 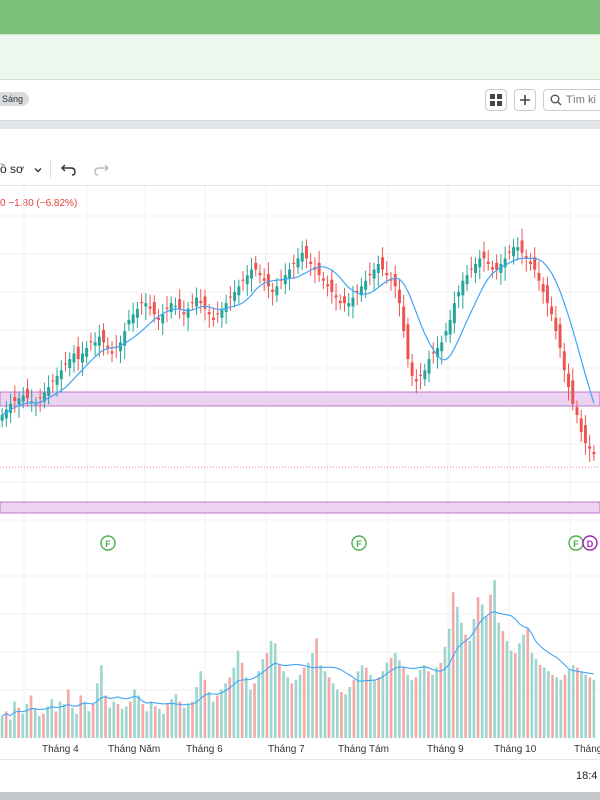 I want to click on toolbar-divider, so click(x=50, y=169).